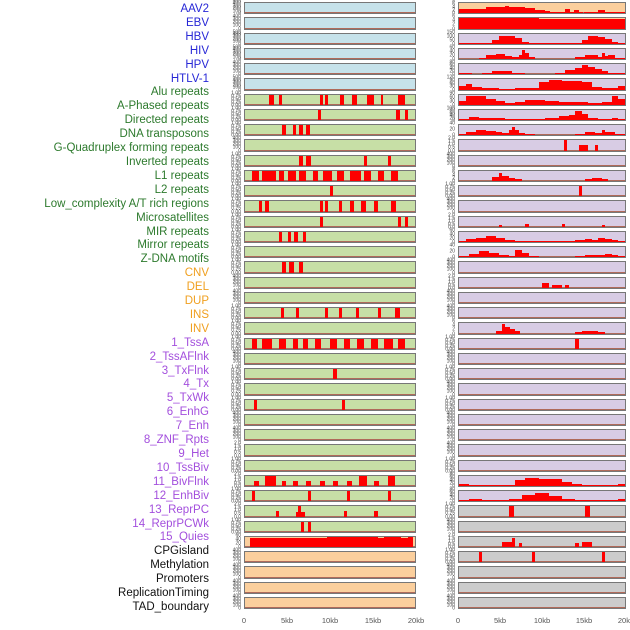 The height and width of the screenshot is (630, 630). I want to click on y-tick-label: 0, so click(453, 303).